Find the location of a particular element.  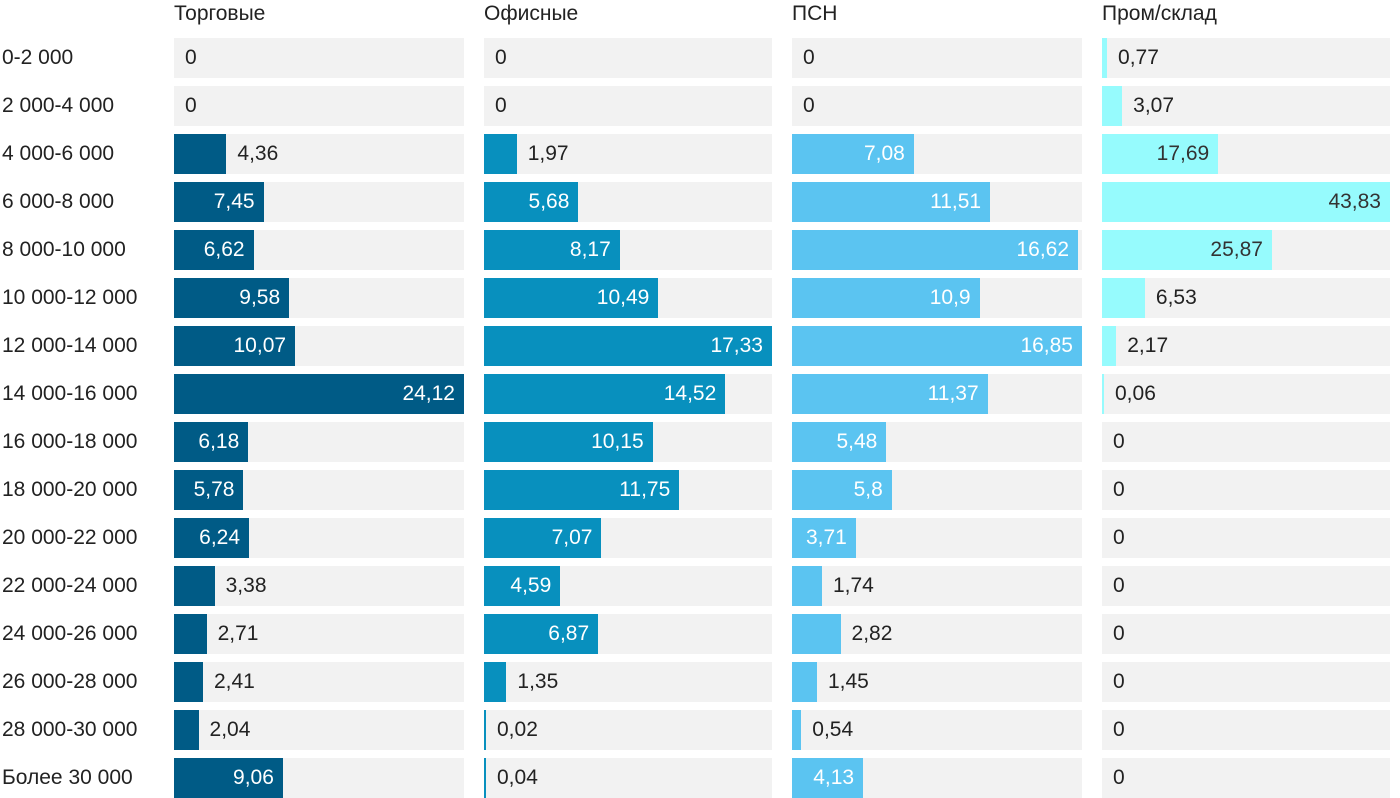

data-label: 6,18 is located at coordinates (219, 441).